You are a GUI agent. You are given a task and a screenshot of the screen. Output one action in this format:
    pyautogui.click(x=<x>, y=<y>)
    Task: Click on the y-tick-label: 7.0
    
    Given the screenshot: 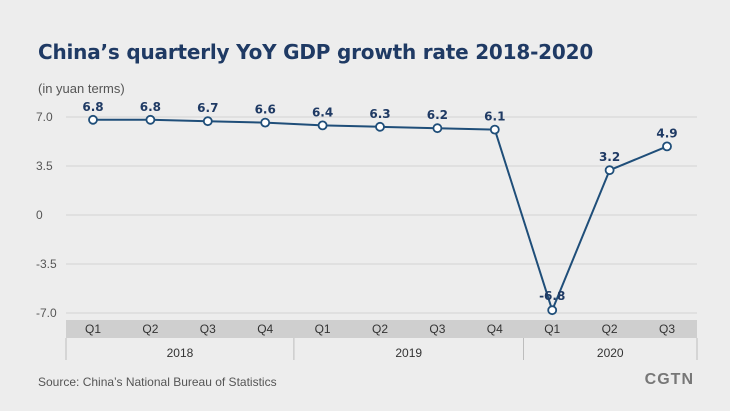 What is the action you would take?
    pyautogui.click(x=44, y=117)
    